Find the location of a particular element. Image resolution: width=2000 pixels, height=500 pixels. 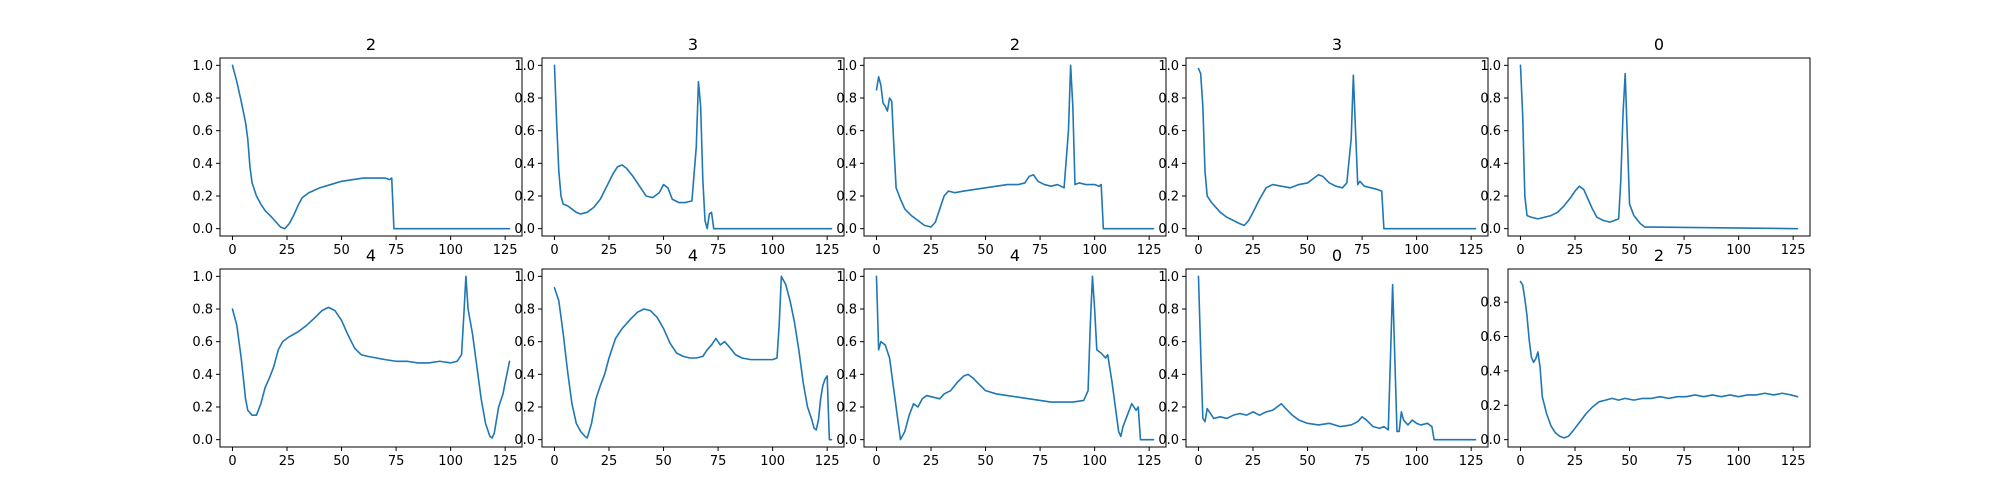

subplot-9: 0 0 25 50 75 100 125 0.0 0.2 0.4 0.6 0.8 1.0 is located at coordinates (1323, 357).